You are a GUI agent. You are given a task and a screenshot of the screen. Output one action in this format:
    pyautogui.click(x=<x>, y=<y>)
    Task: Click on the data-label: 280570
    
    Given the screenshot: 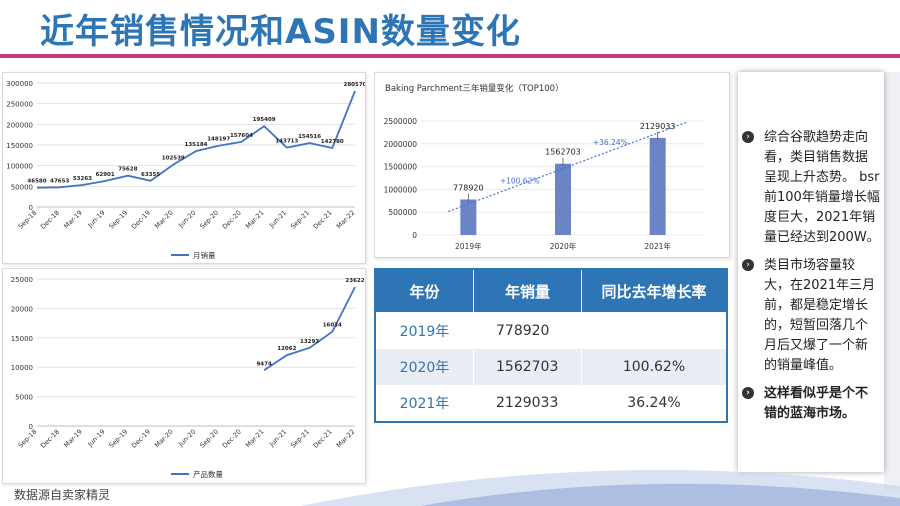 What is the action you would take?
    pyautogui.click(x=354, y=85)
    